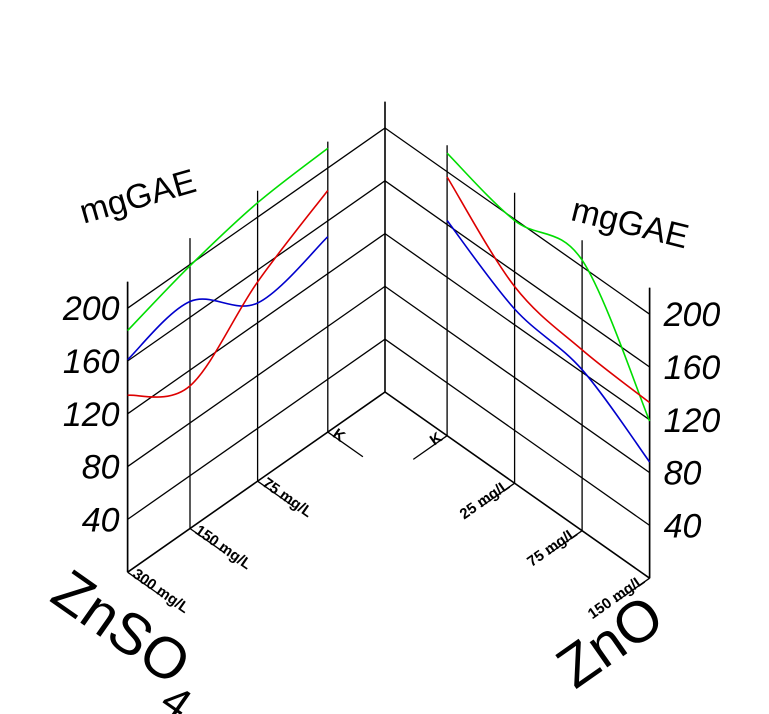 The height and width of the screenshot is (714, 769). Describe the element at coordinates (125, 635) in the screenshot. I see `left-axis-title: ZnSO4` at that location.